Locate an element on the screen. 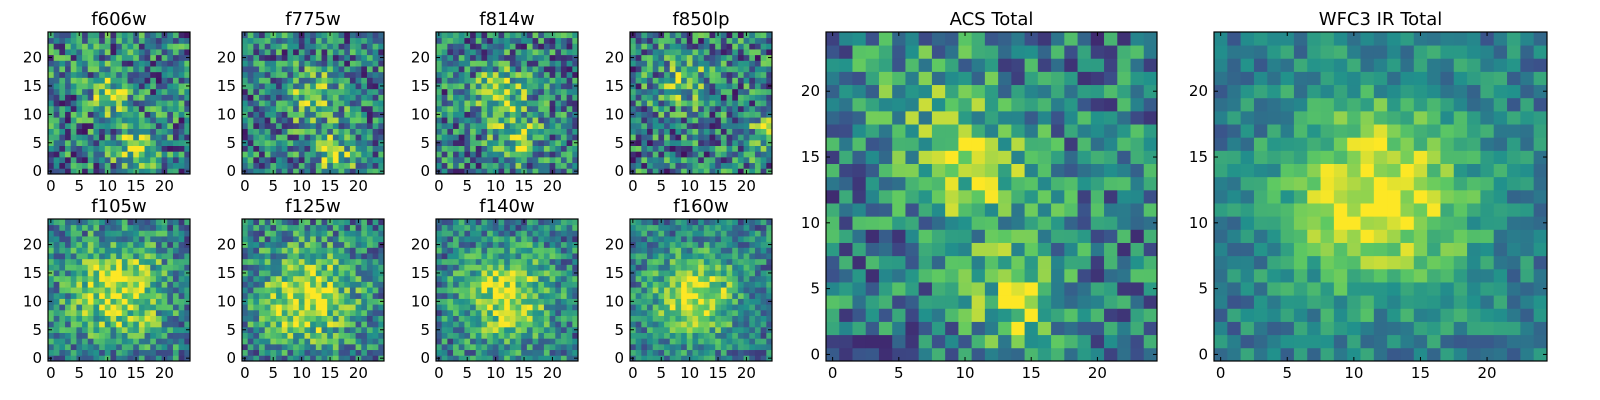  x-tick-label: 5 is located at coordinates (467, 373).